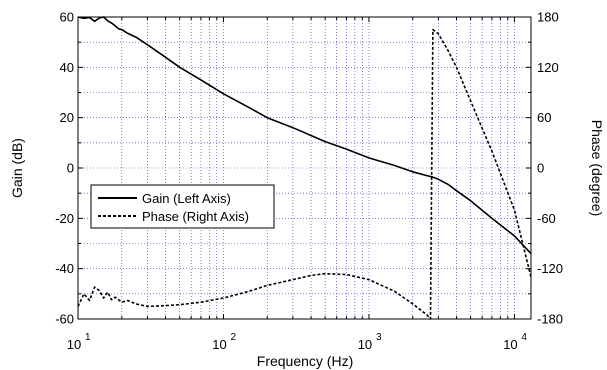 This screenshot has width=607, height=370. I want to click on y-left-tick-label: -60, so click(64, 319).